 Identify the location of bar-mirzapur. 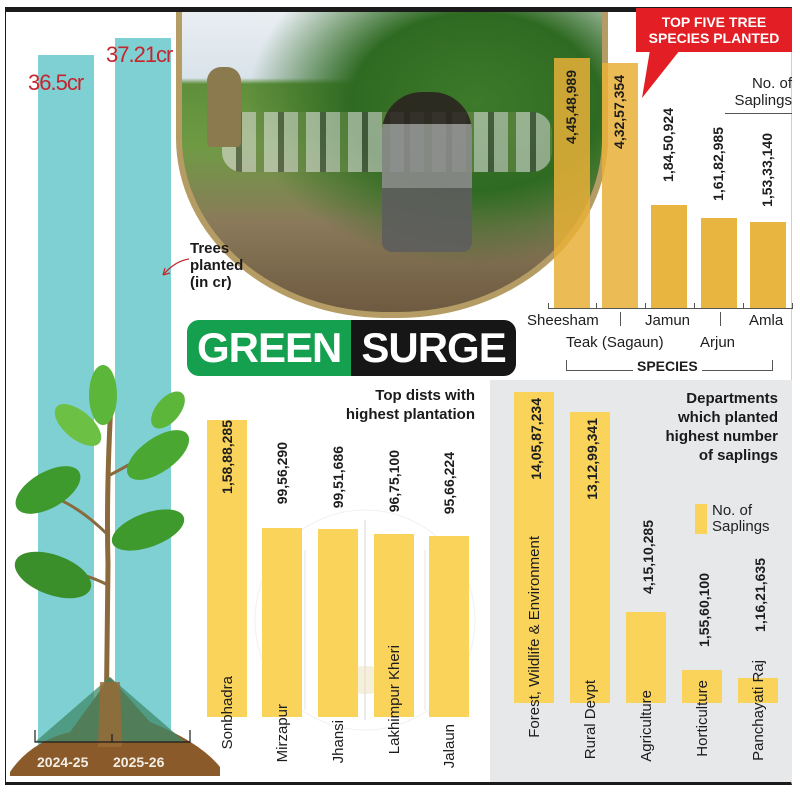
(282, 622).